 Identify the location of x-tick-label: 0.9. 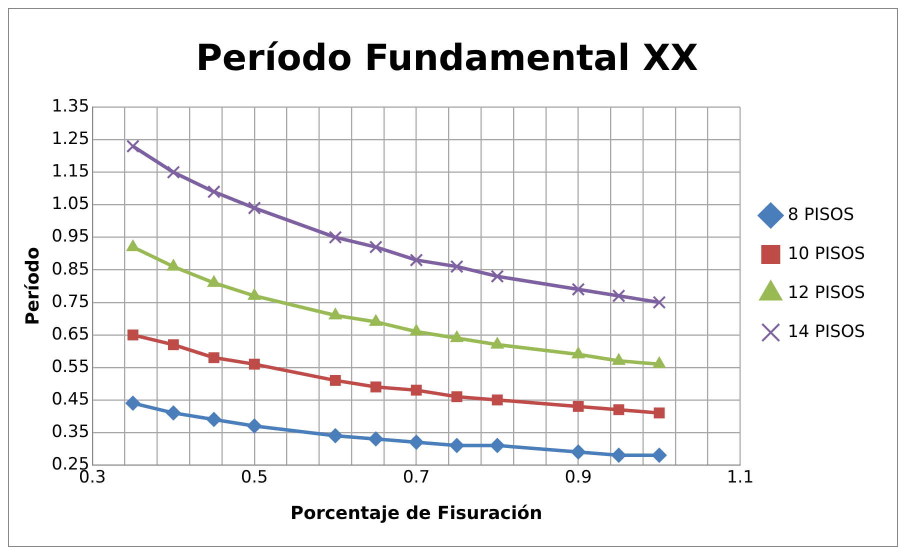
(578, 478).